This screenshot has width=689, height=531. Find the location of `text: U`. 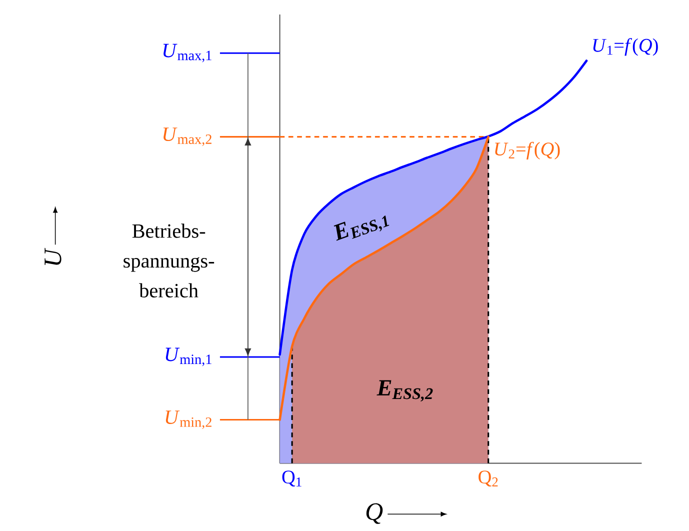

text: U is located at coordinates (53, 257).